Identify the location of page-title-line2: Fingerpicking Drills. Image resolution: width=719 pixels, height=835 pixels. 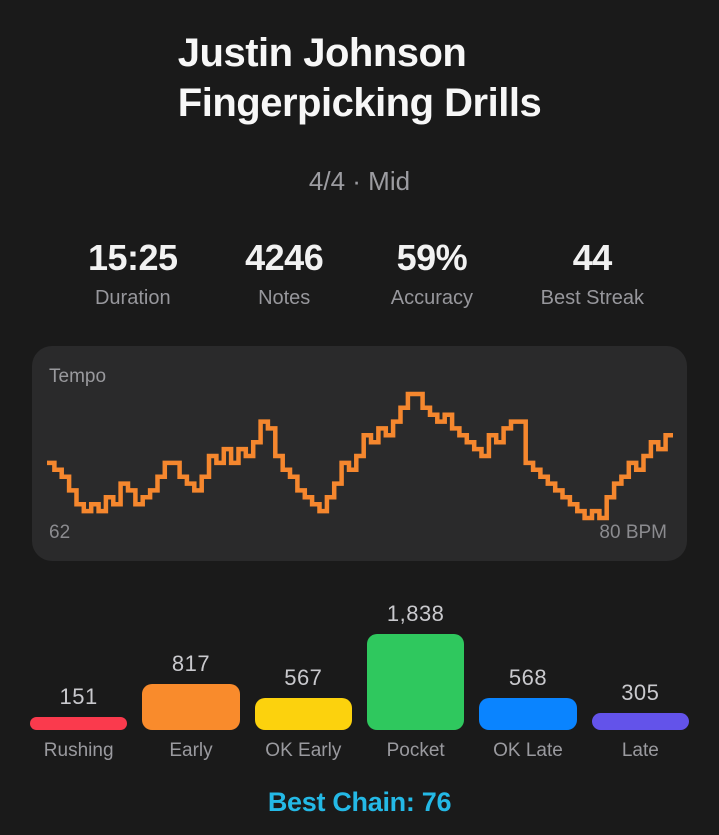
(359, 103).